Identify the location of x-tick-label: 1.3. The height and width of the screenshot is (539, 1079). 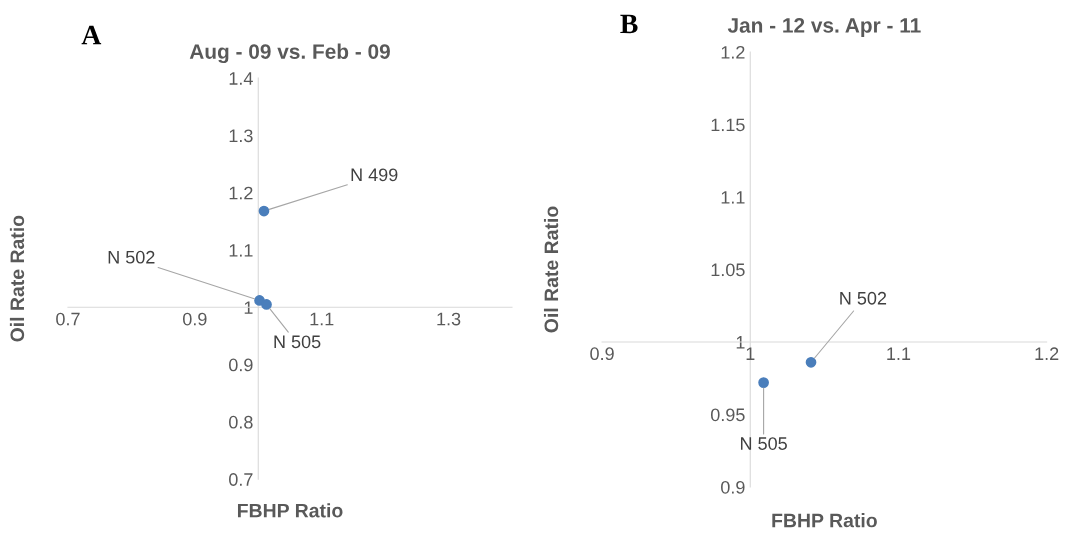
(449, 319).